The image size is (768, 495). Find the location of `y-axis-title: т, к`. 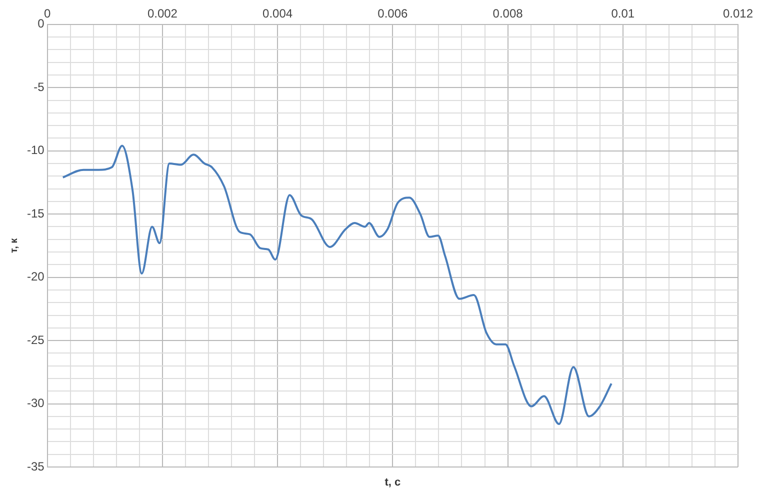

y-axis-title: т, к is located at coordinates (14, 245).